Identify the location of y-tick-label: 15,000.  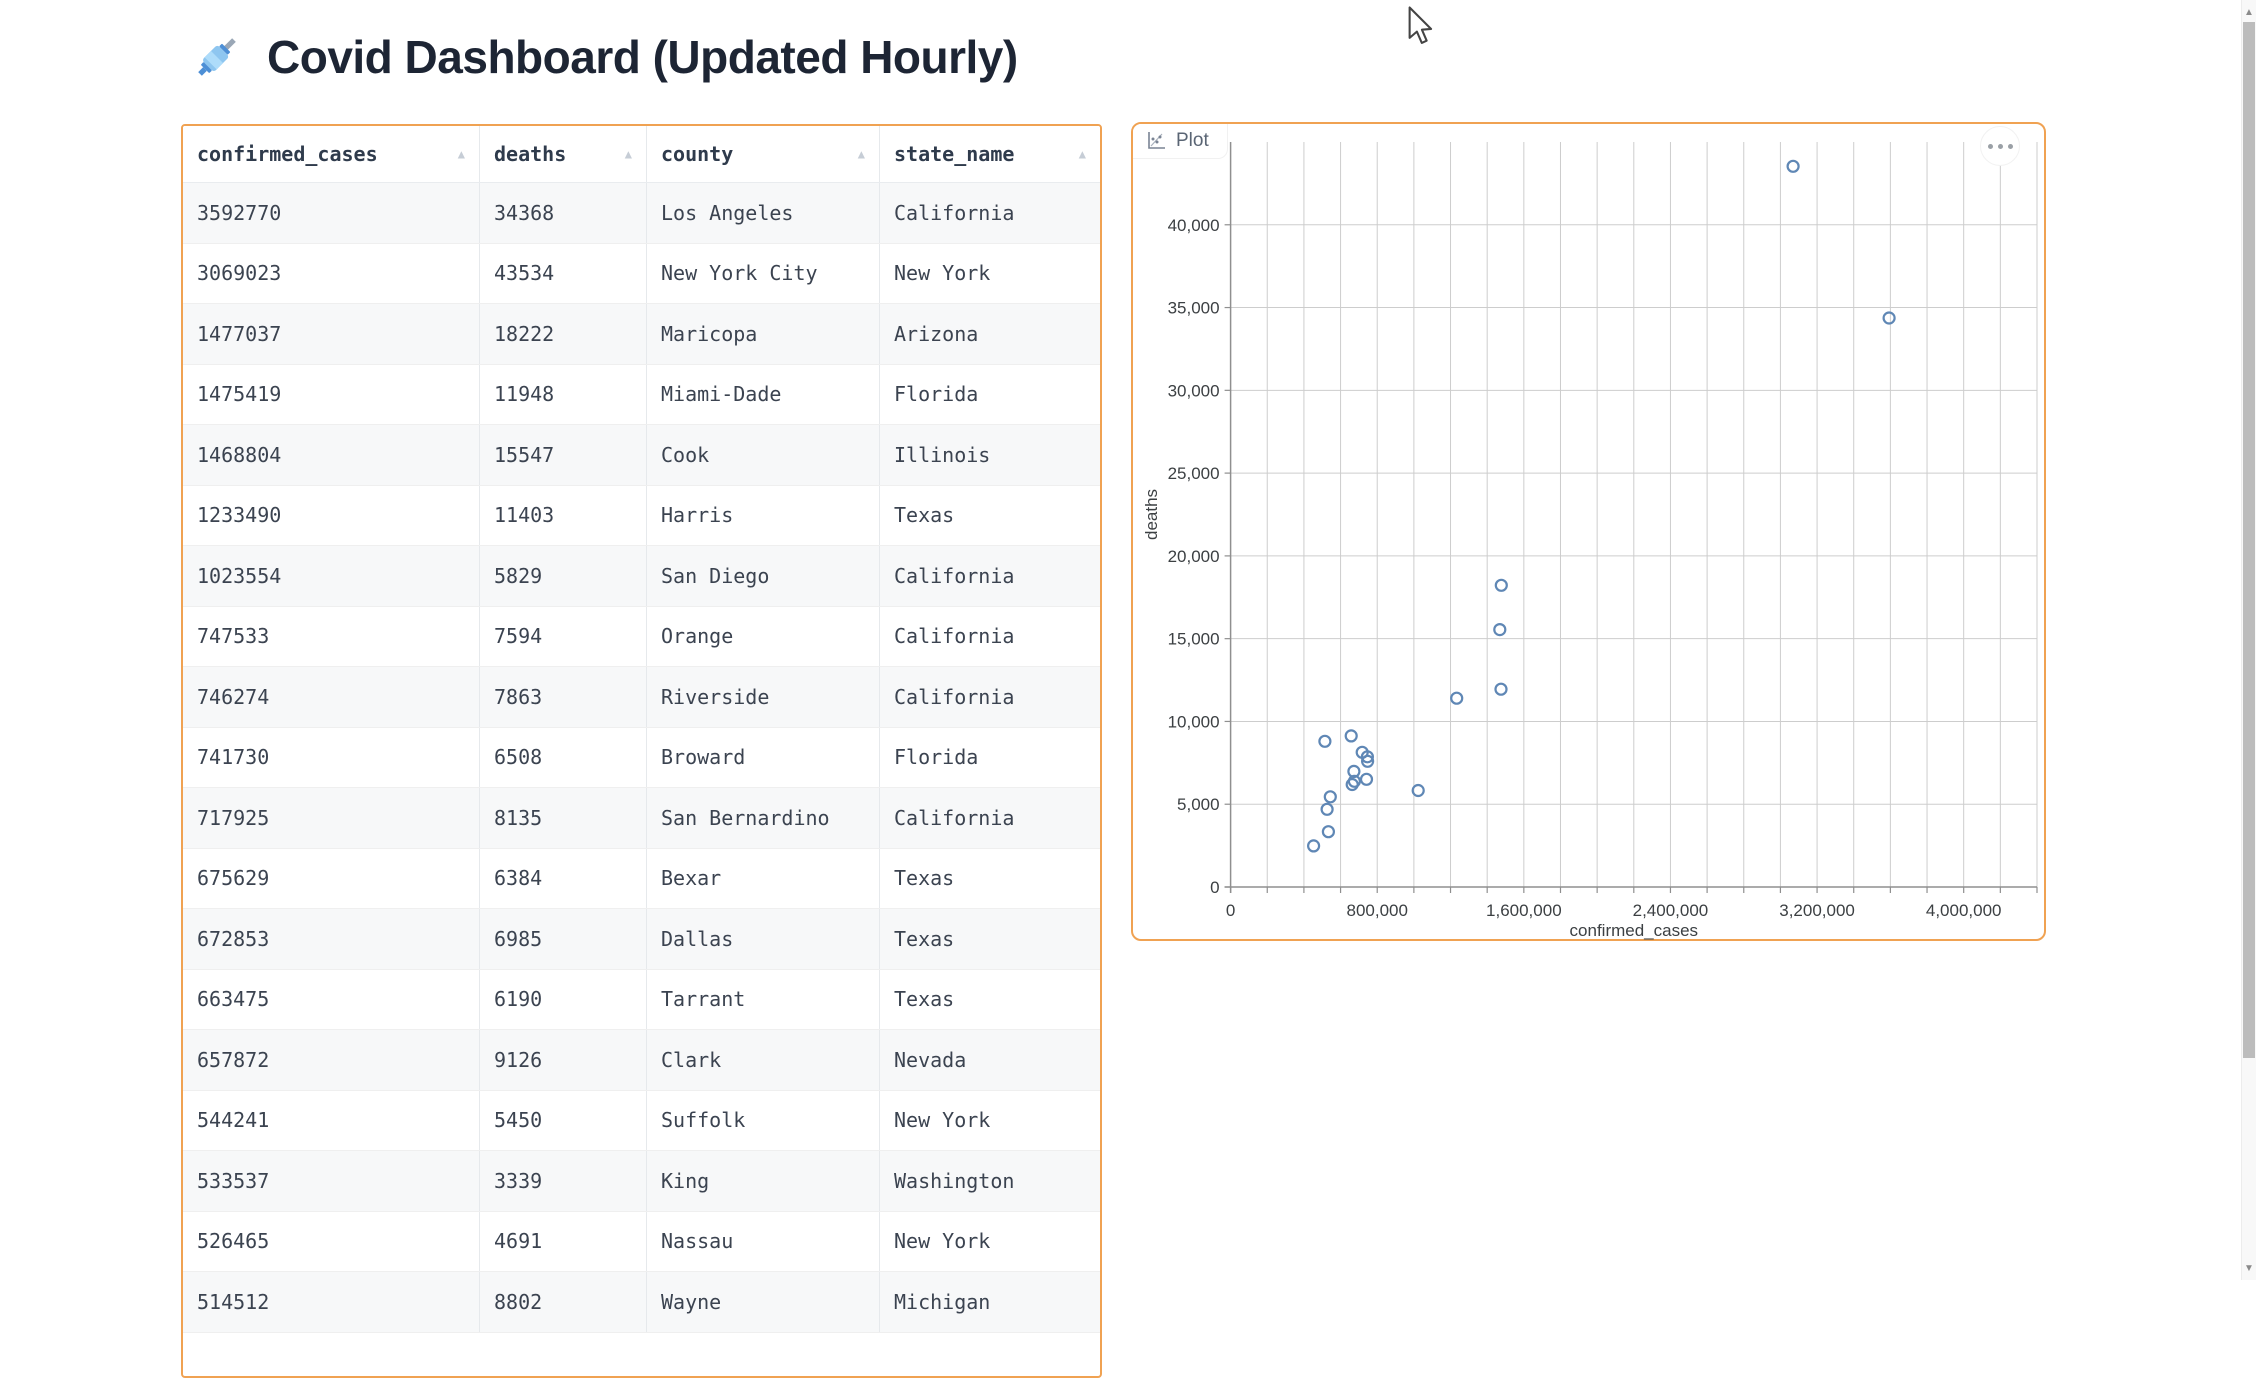
(1194, 639).